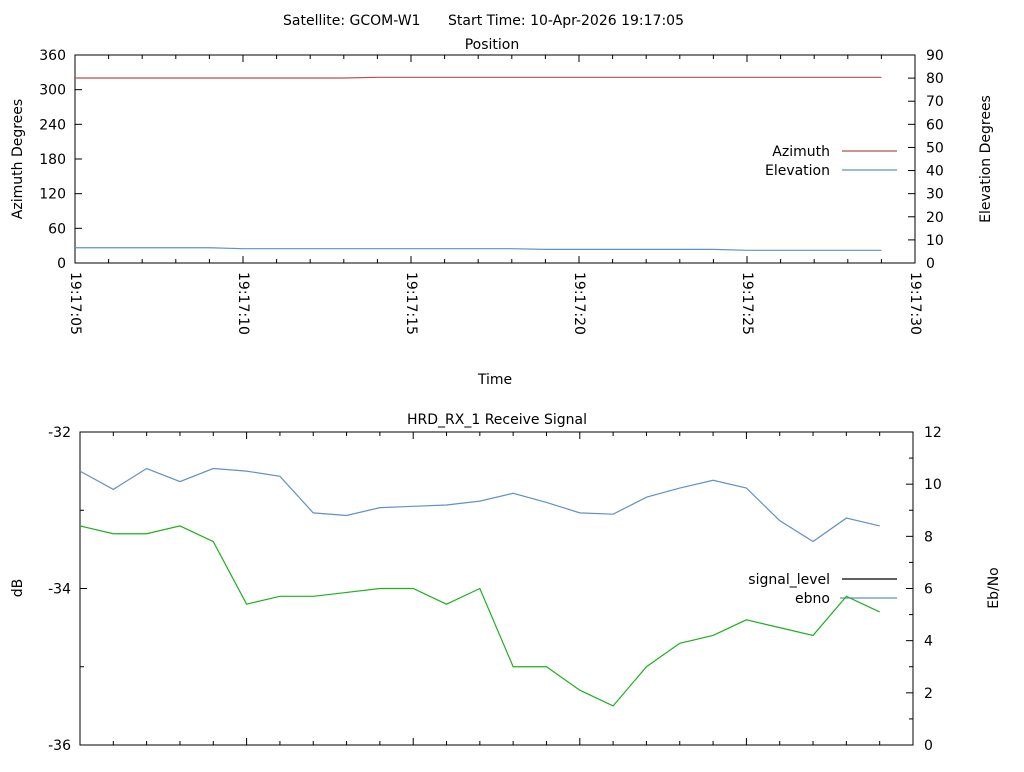 Image resolution: width=1024 pixels, height=772 pixels. I want to click on x-tick-label: 19:17:25, so click(747, 303).